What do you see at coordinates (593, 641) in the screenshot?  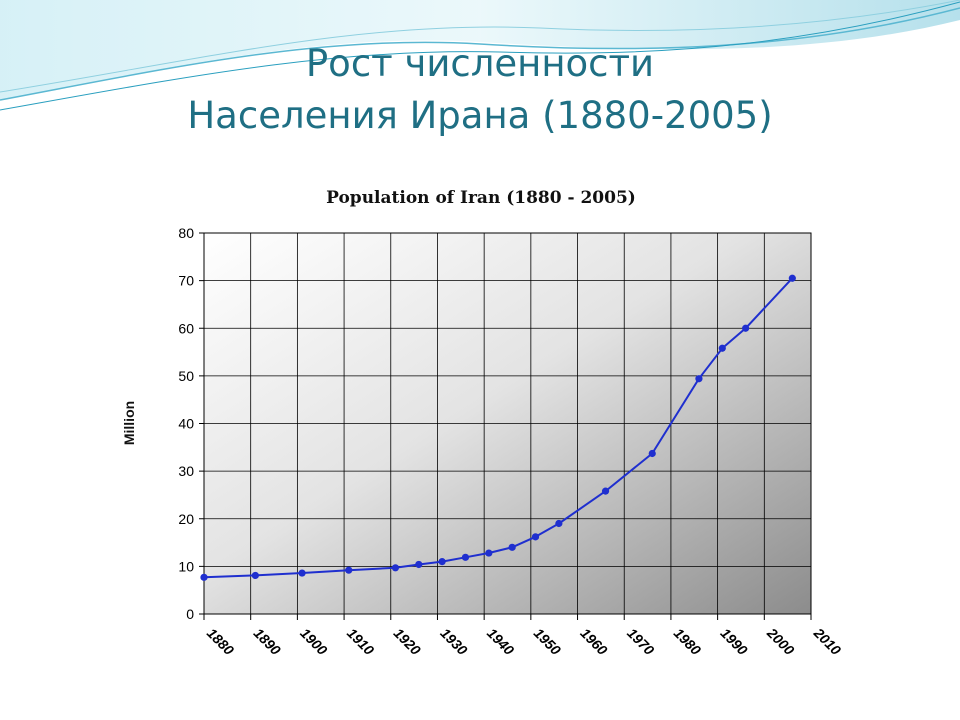 I see `x-tick-label: 1960` at bounding box center [593, 641].